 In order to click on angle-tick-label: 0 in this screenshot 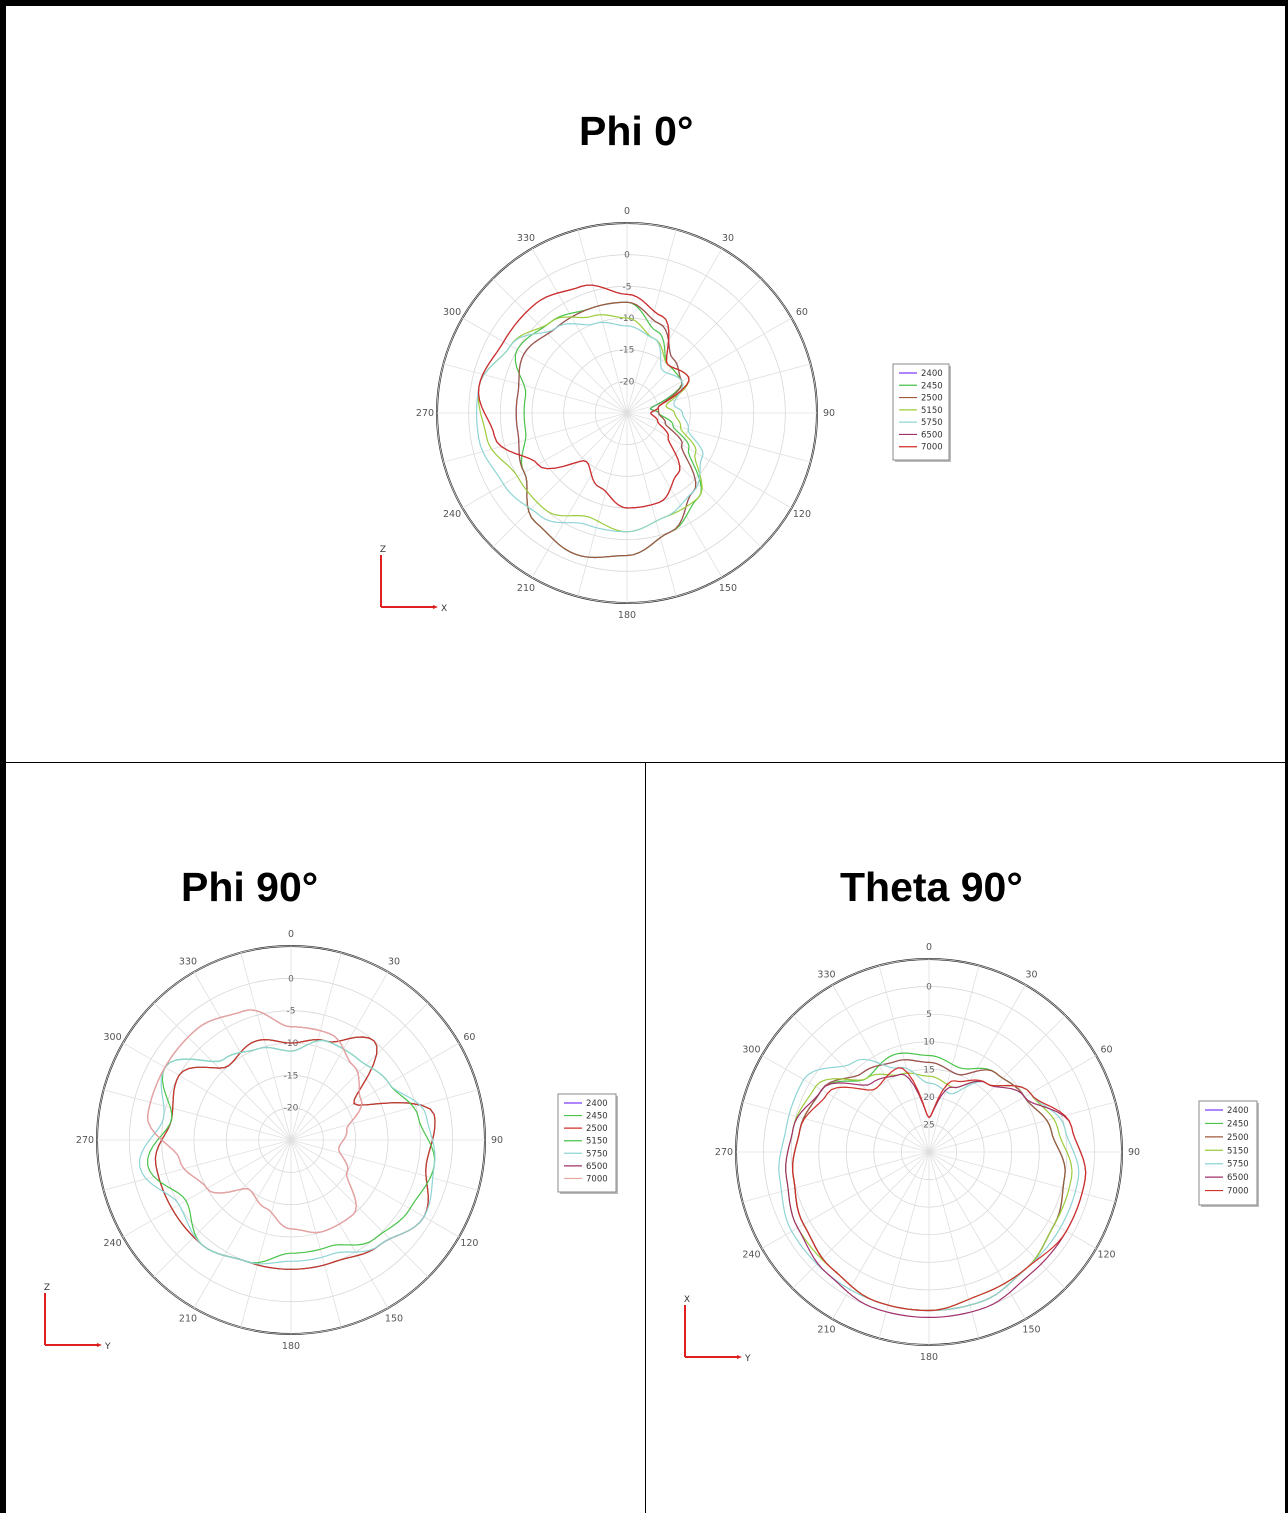, I will do `click(627, 211)`.